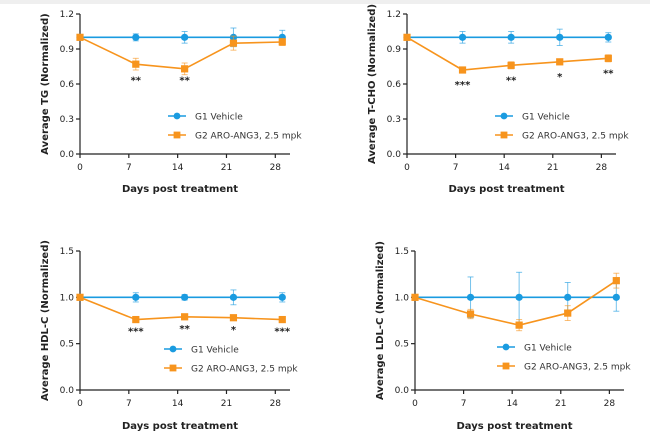 The image size is (650, 438). Describe the element at coordinates (234, 330) in the screenshot. I see `significance-label: *` at that location.